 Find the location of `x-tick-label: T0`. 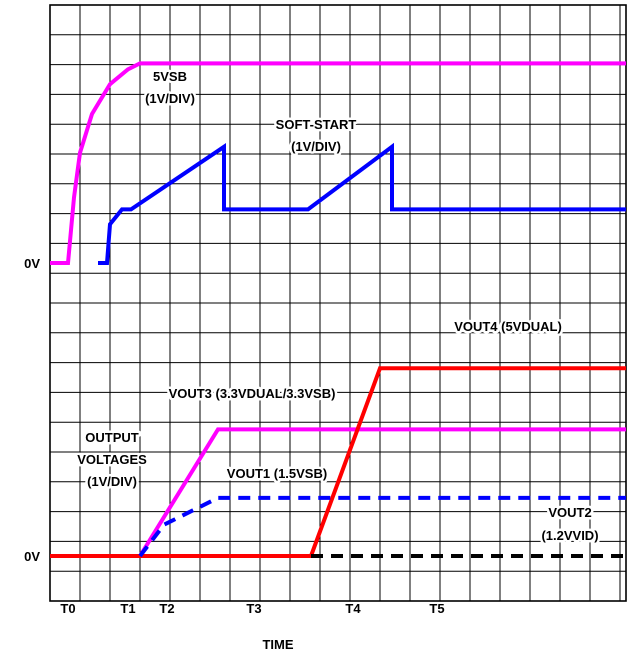

x-tick-label: T0 is located at coordinates (67, 608).